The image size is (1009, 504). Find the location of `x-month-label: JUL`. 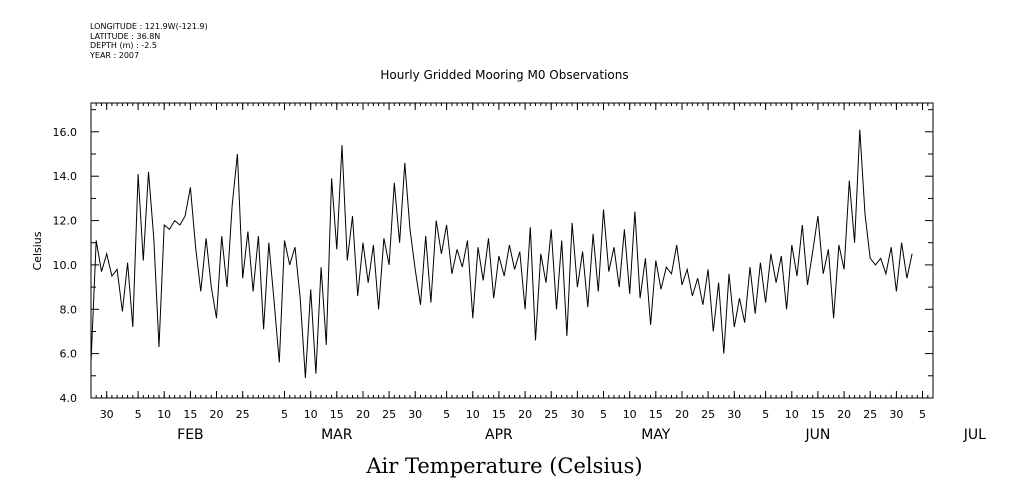

x-month-label: JUL is located at coordinates (974, 435).